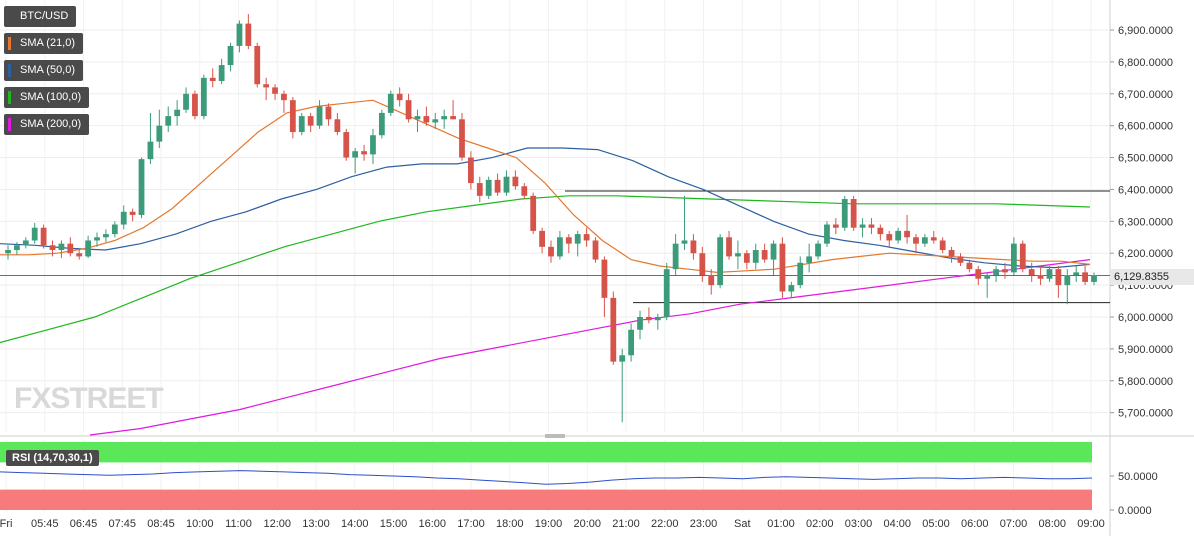 This screenshot has height=536, width=1194. What do you see at coordinates (277, 524) in the screenshot?
I see `x-tick-label: 12:00` at bounding box center [277, 524].